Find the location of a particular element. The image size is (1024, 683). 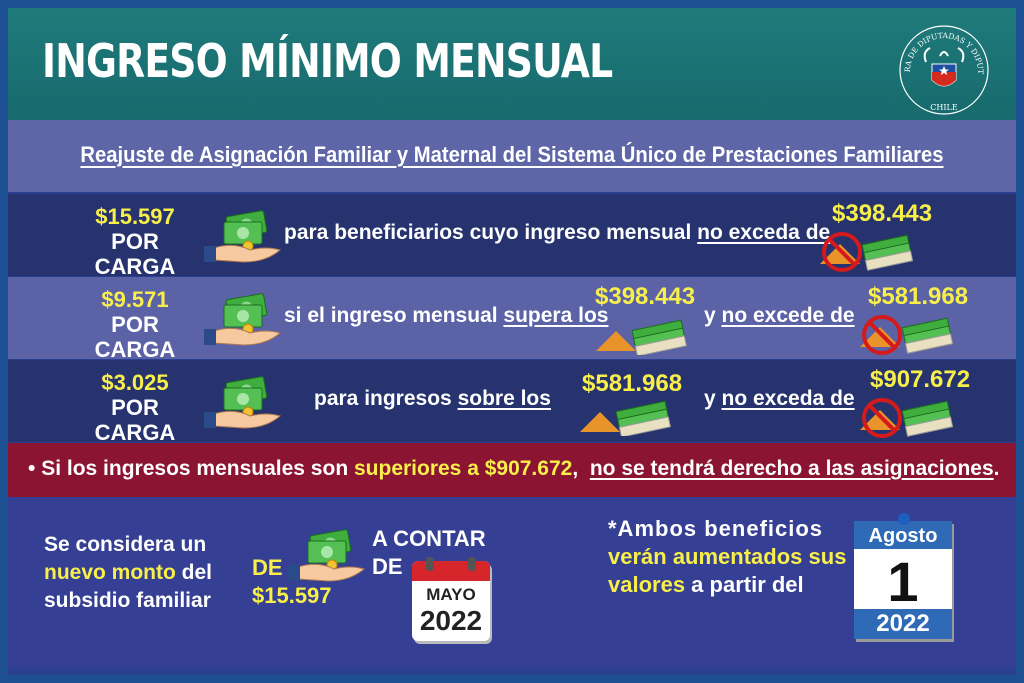

amount-value: $3.025 is located at coordinates (135, 382).